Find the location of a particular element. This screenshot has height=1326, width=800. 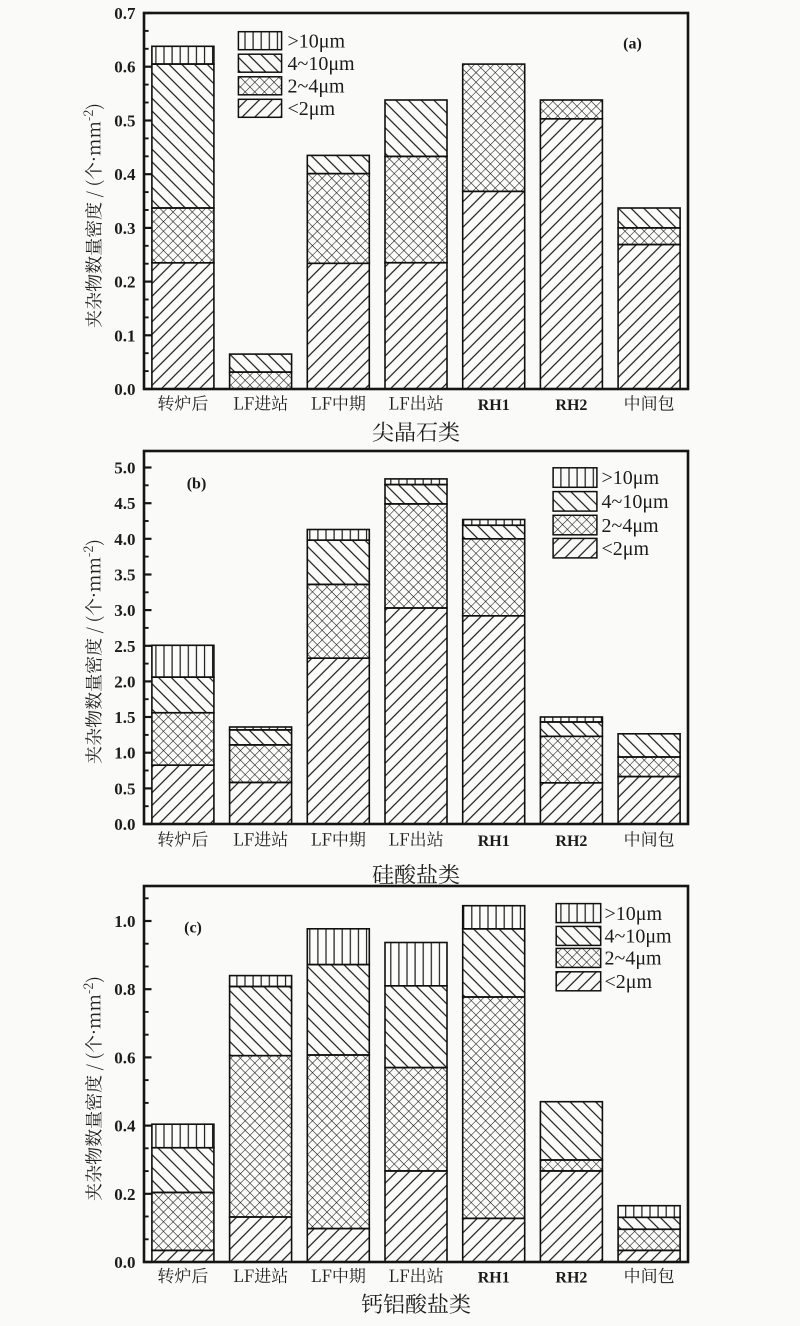

svg-text: 4.5 is located at coordinates (124, 503).